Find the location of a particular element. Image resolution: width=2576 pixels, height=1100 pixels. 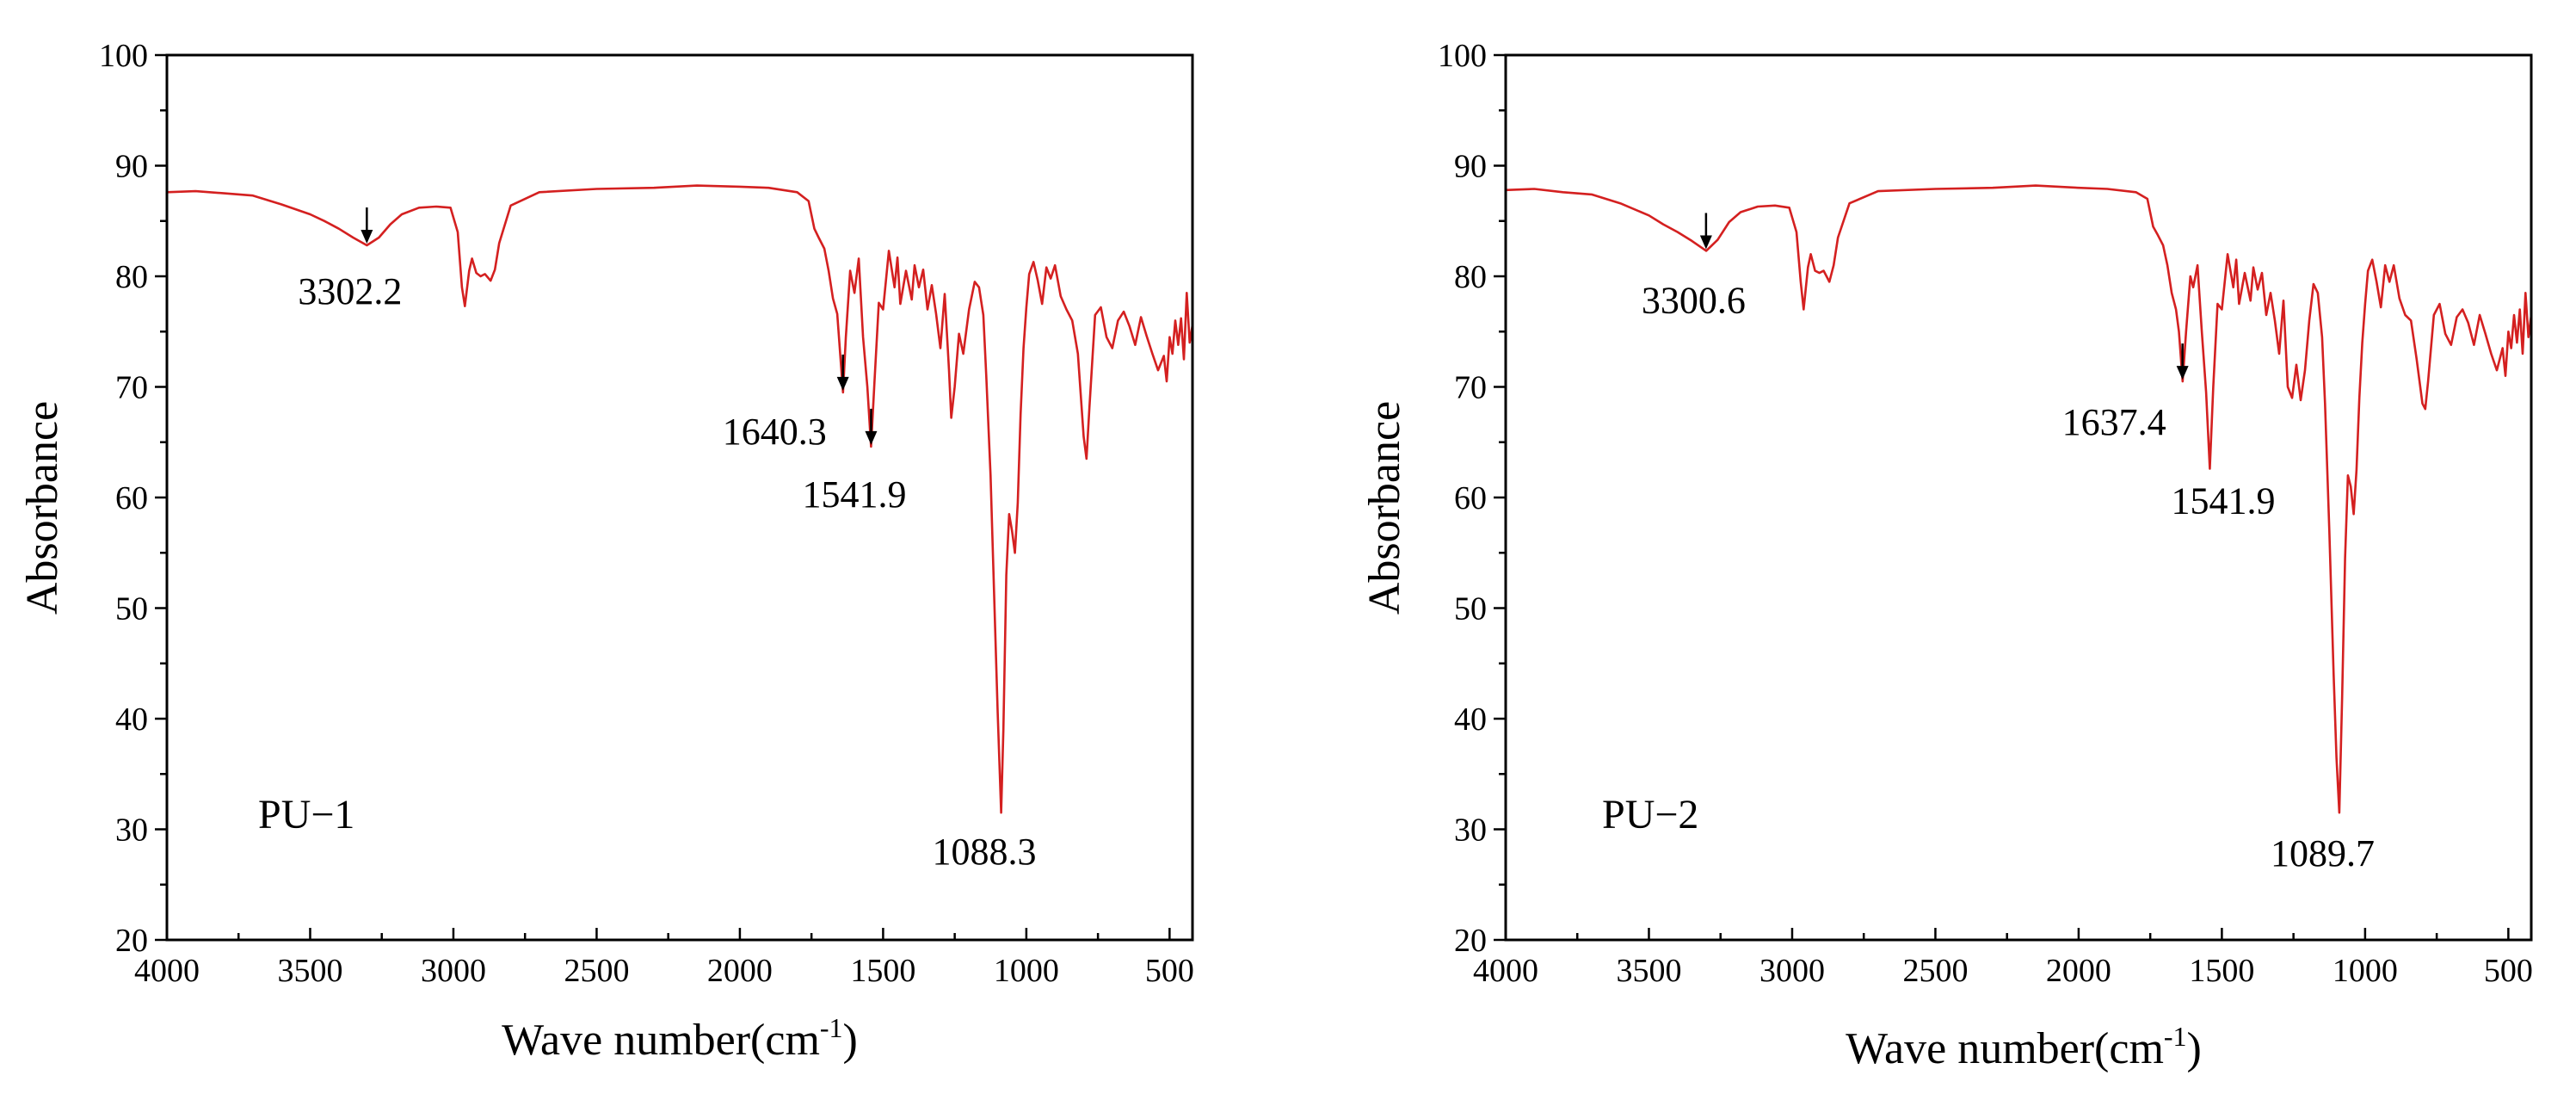

peak-annotation-label: 1640.3 is located at coordinates (775, 432).